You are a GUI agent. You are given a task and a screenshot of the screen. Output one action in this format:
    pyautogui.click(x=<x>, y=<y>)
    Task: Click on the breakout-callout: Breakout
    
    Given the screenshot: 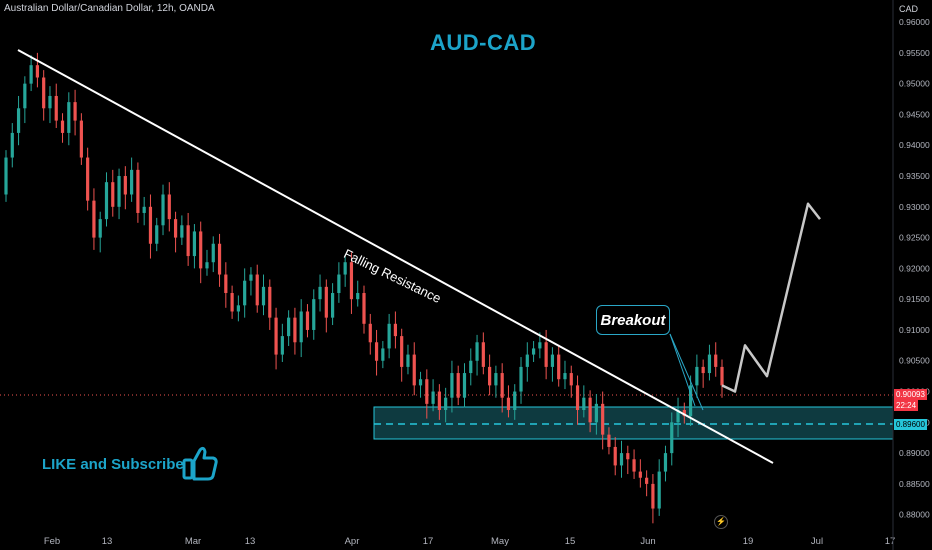 What is the action you would take?
    pyautogui.click(x=633, y=320)
    